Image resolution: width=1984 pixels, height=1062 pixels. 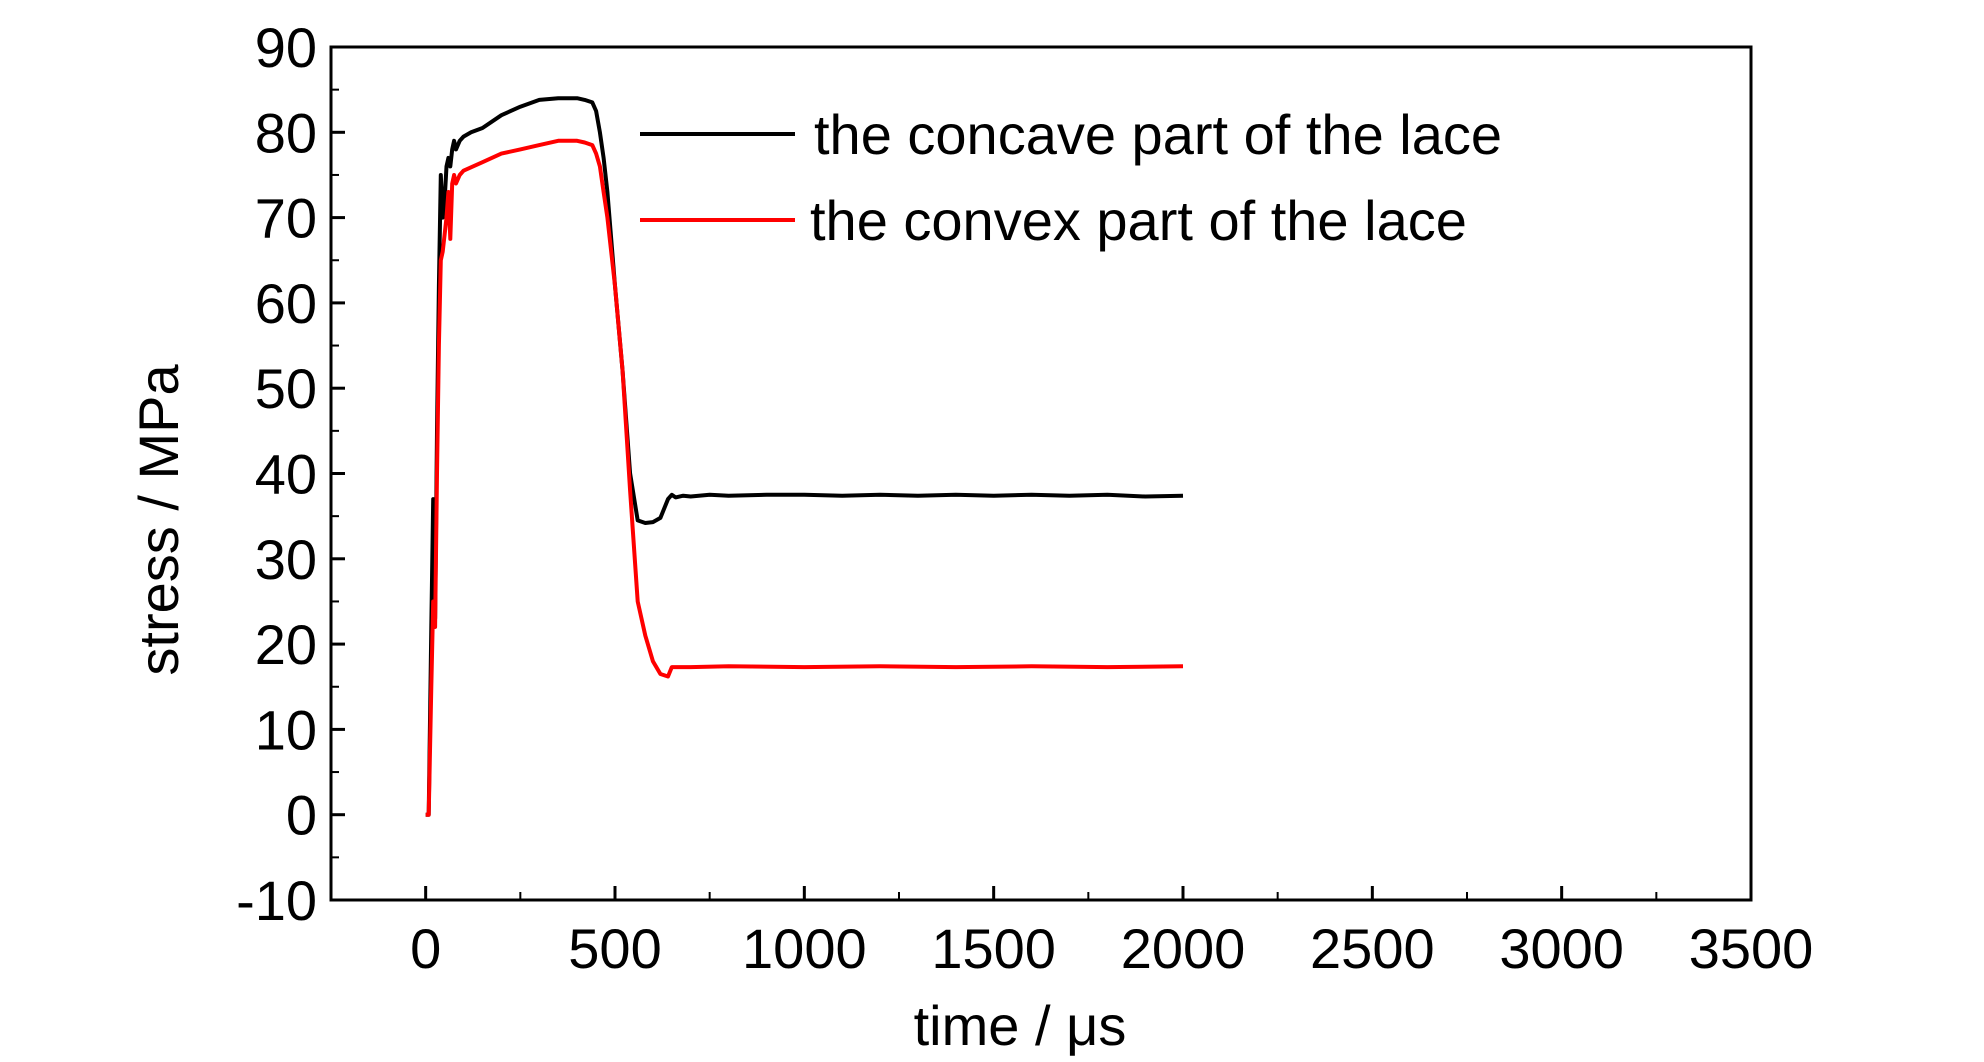 What do you see at coordinates (1158, 134) in the screenshot?
I see `legend-label: the concave part of the lace` at bounding box center [1158, 134].